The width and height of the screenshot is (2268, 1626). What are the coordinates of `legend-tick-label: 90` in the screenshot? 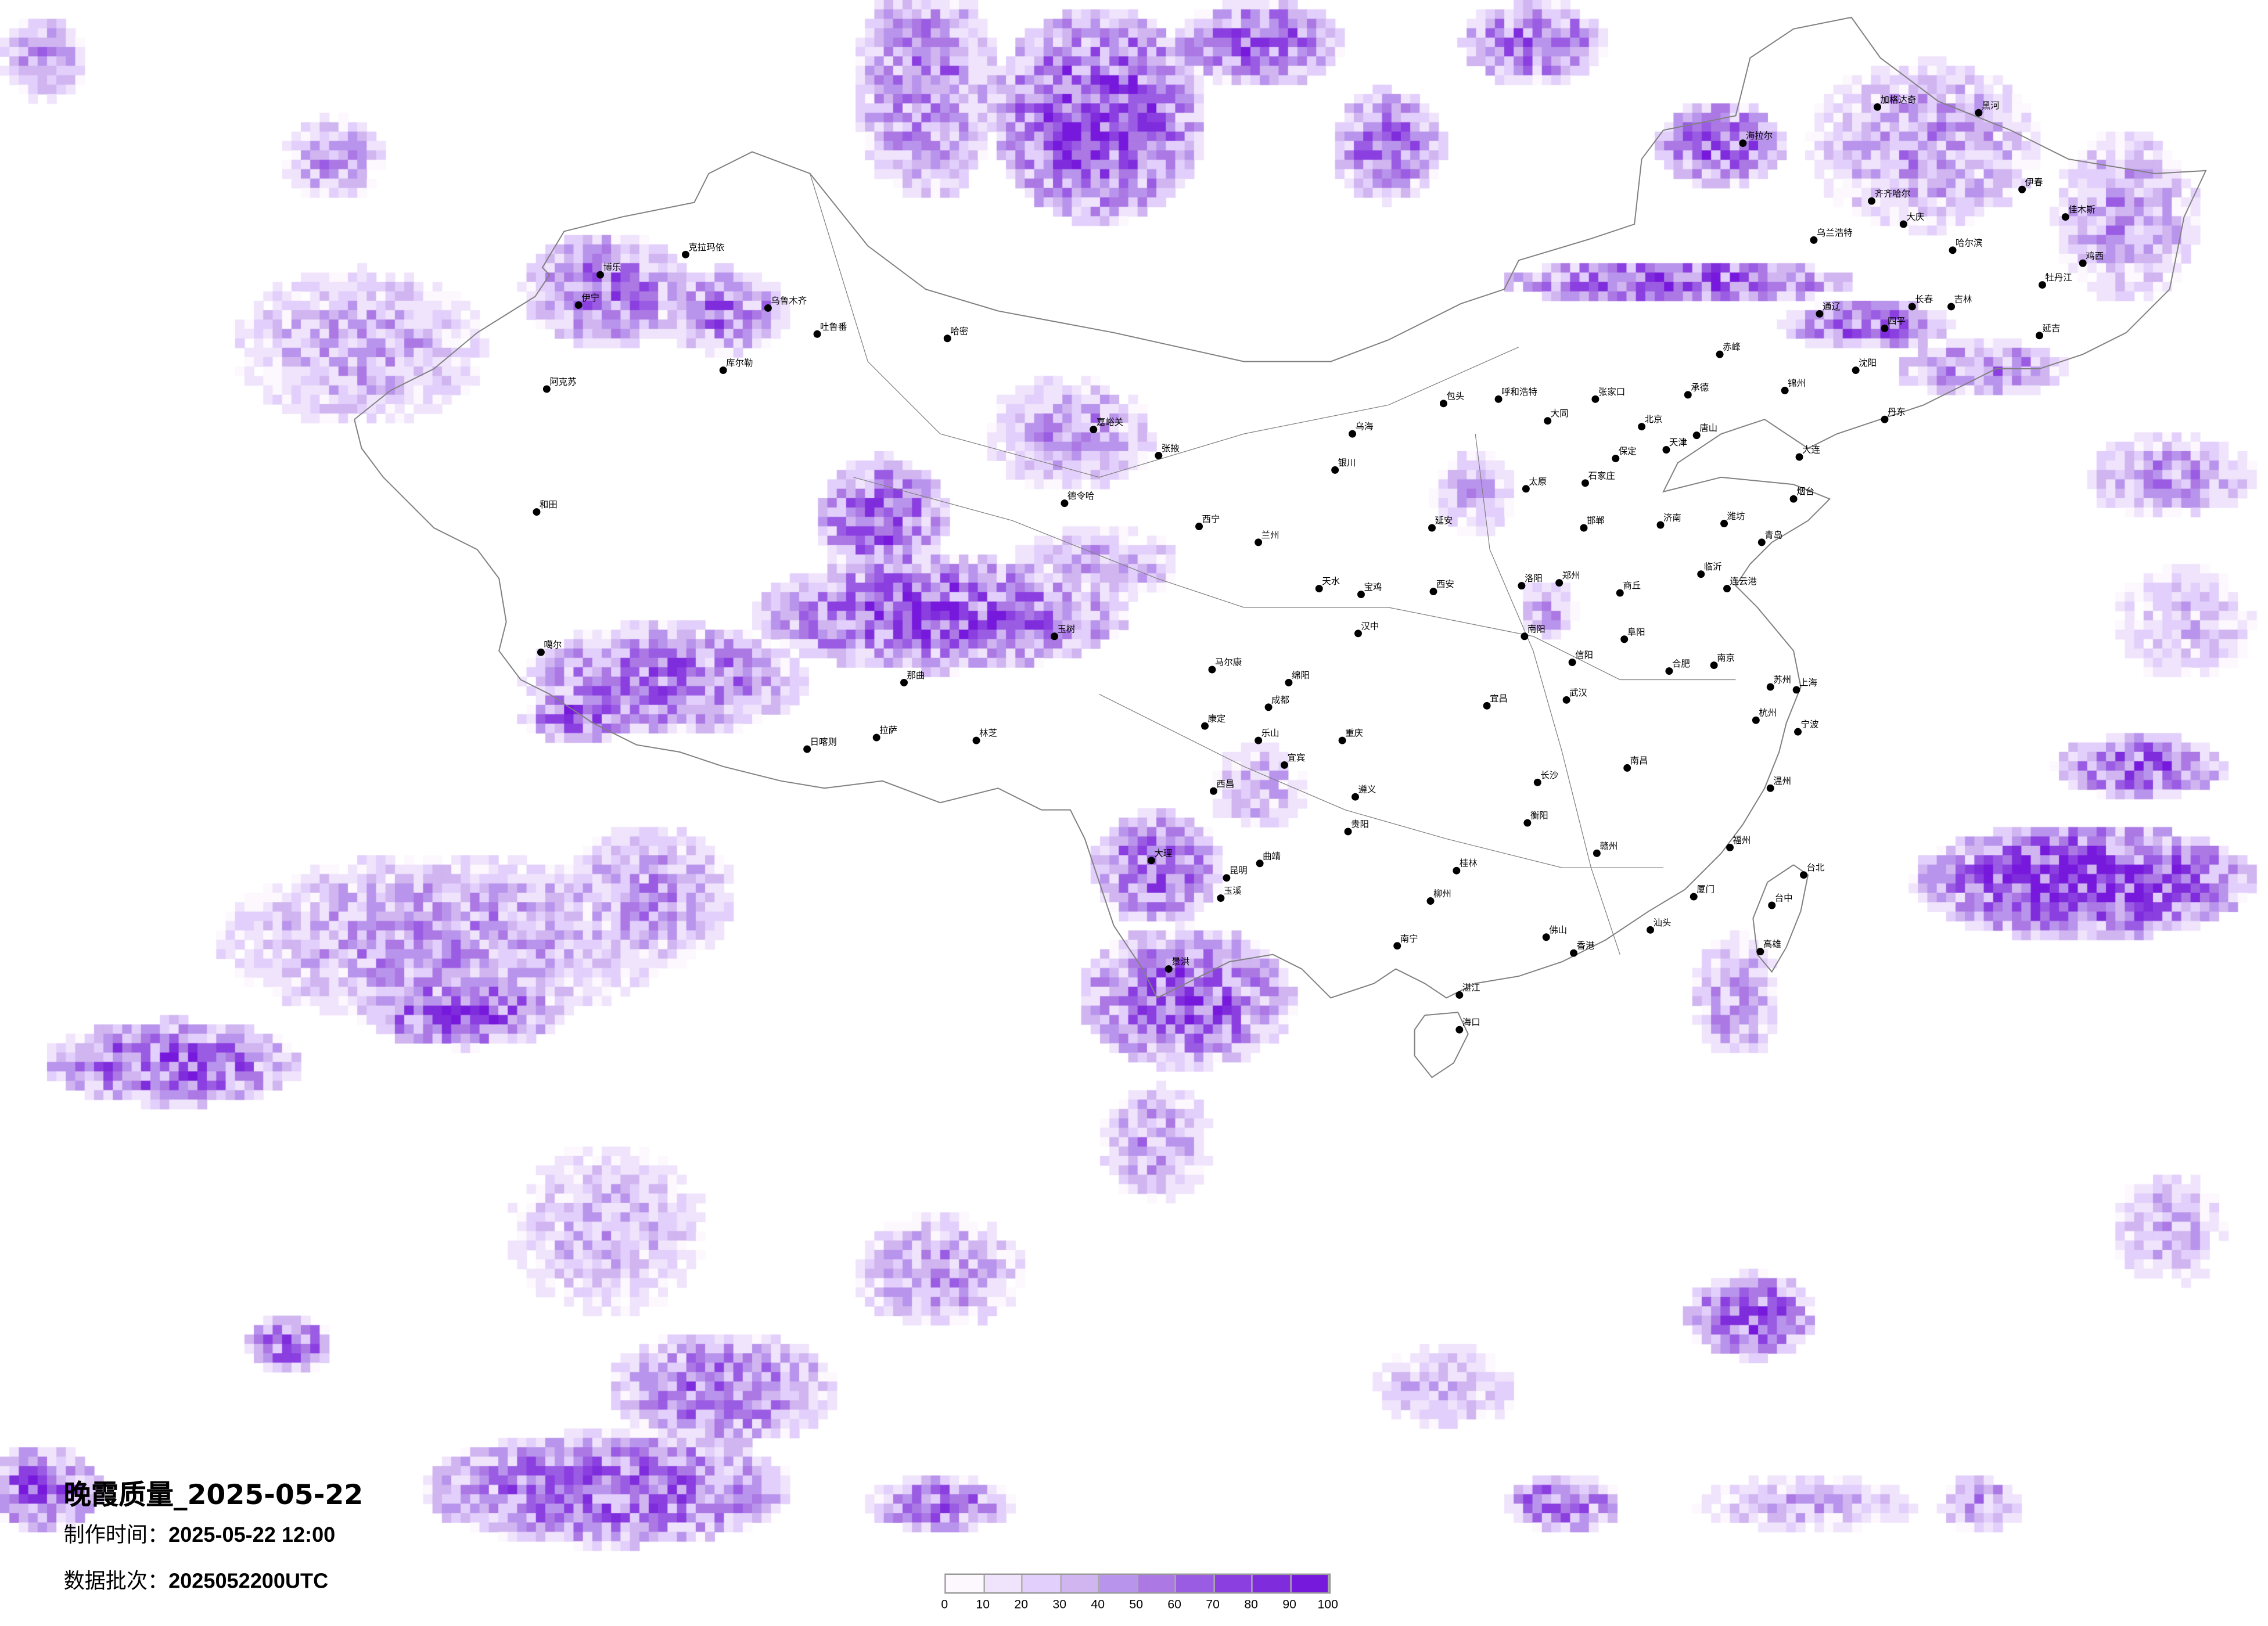 It's located at (1289, 1603).